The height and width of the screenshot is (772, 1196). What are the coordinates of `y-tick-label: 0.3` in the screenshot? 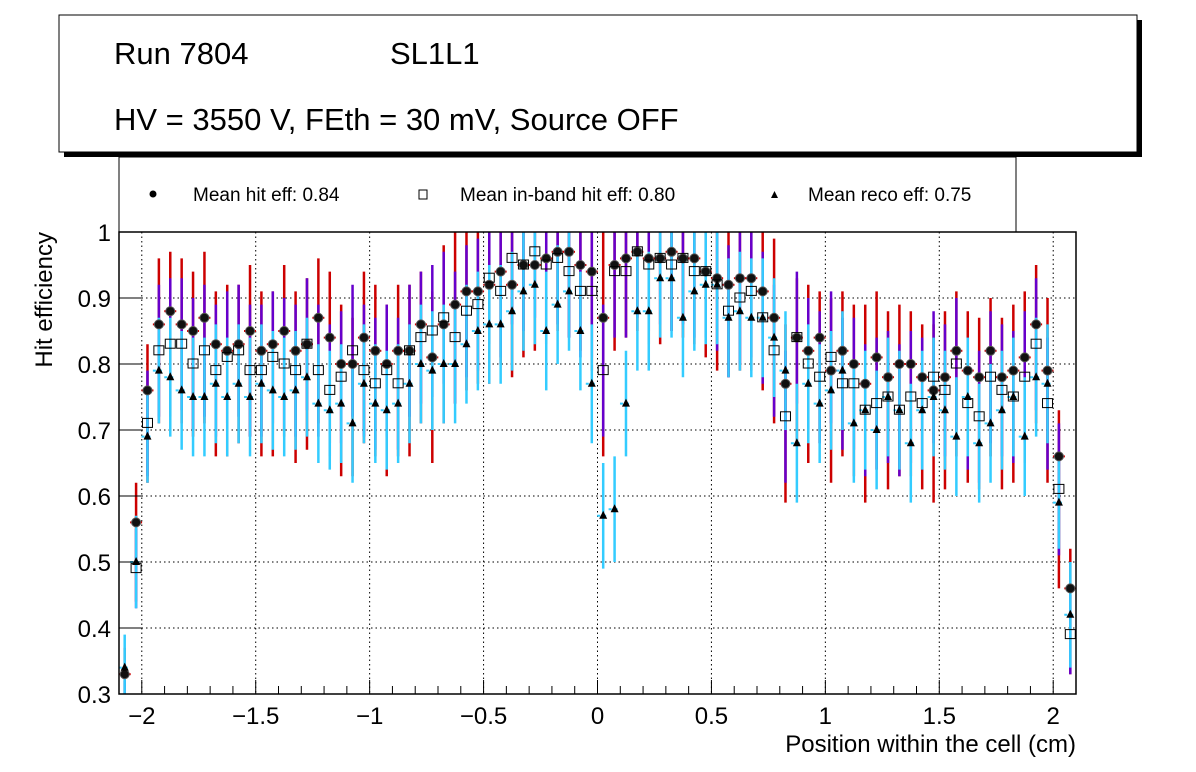 It's located at (94, 695).